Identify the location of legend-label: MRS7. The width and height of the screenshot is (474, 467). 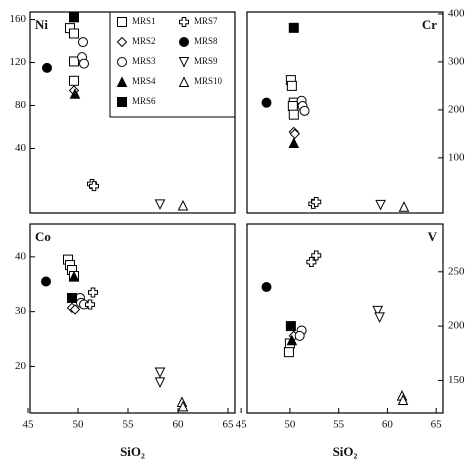
(206, 21).